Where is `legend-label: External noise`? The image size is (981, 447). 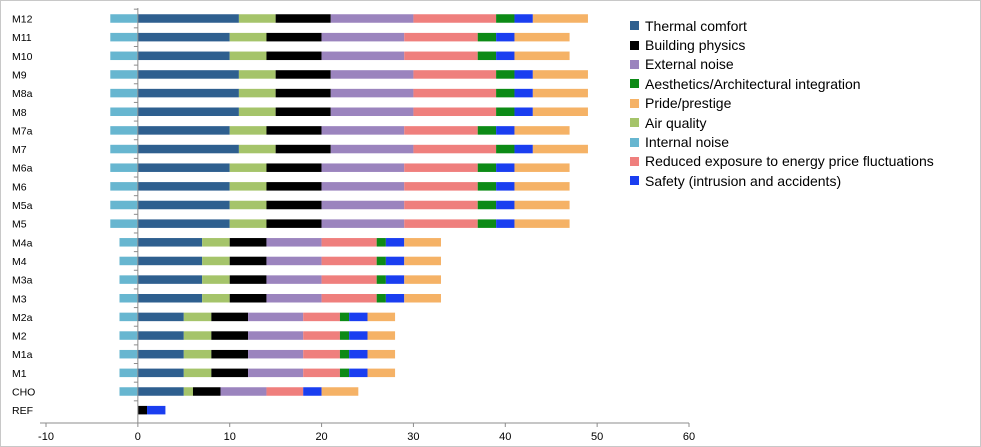
legend-label: External noise is located at coordinates (689, 64).